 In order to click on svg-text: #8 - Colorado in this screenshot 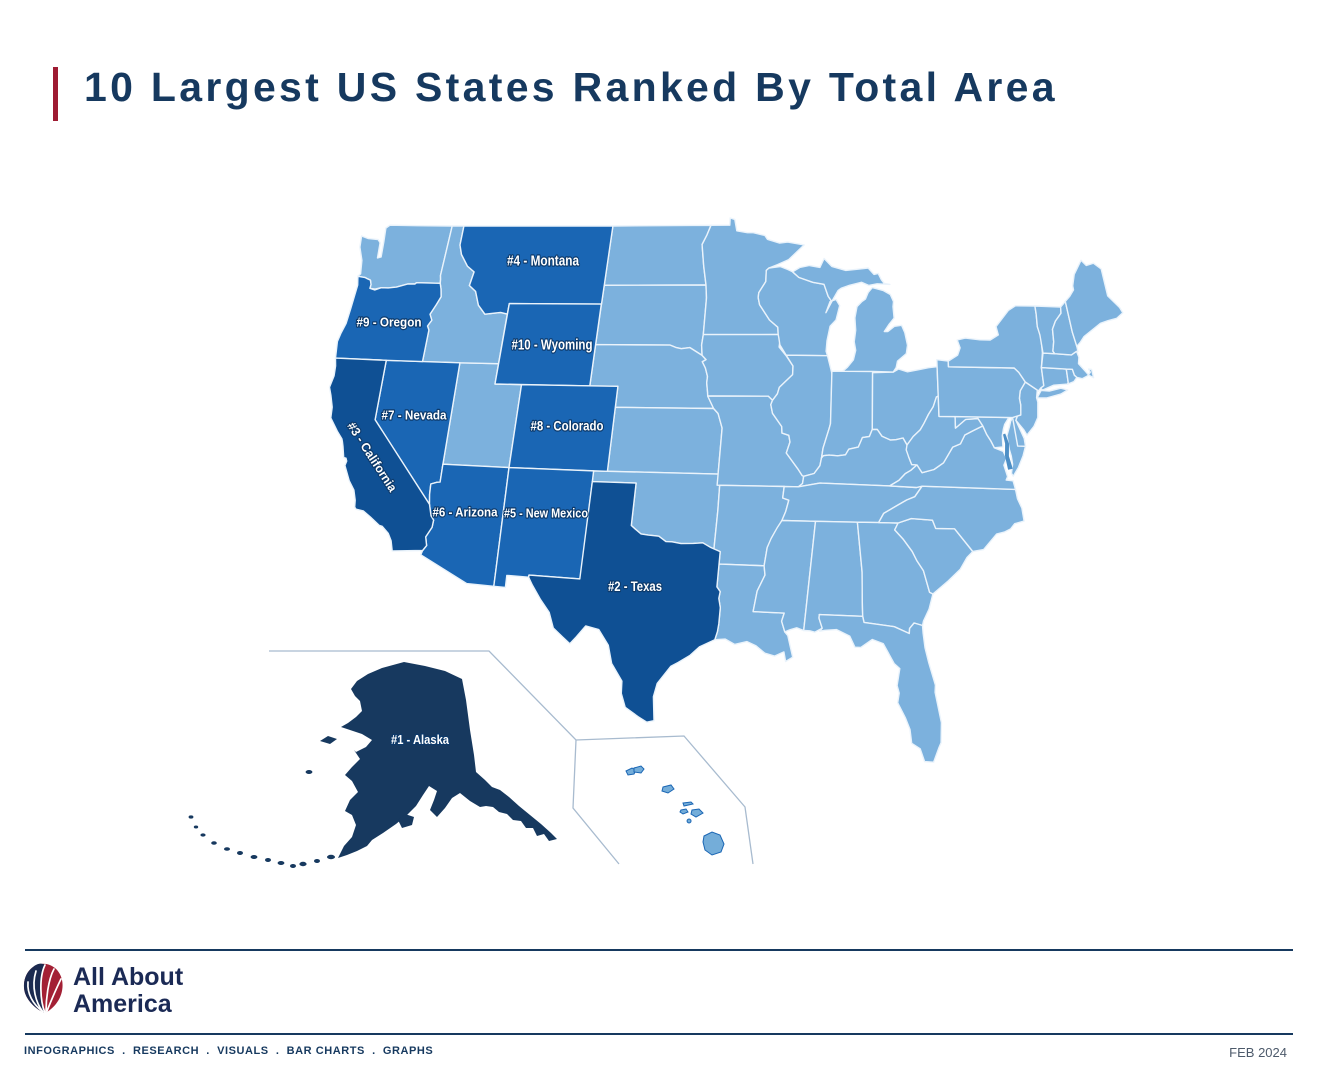, I will do `click(567, 426)`.